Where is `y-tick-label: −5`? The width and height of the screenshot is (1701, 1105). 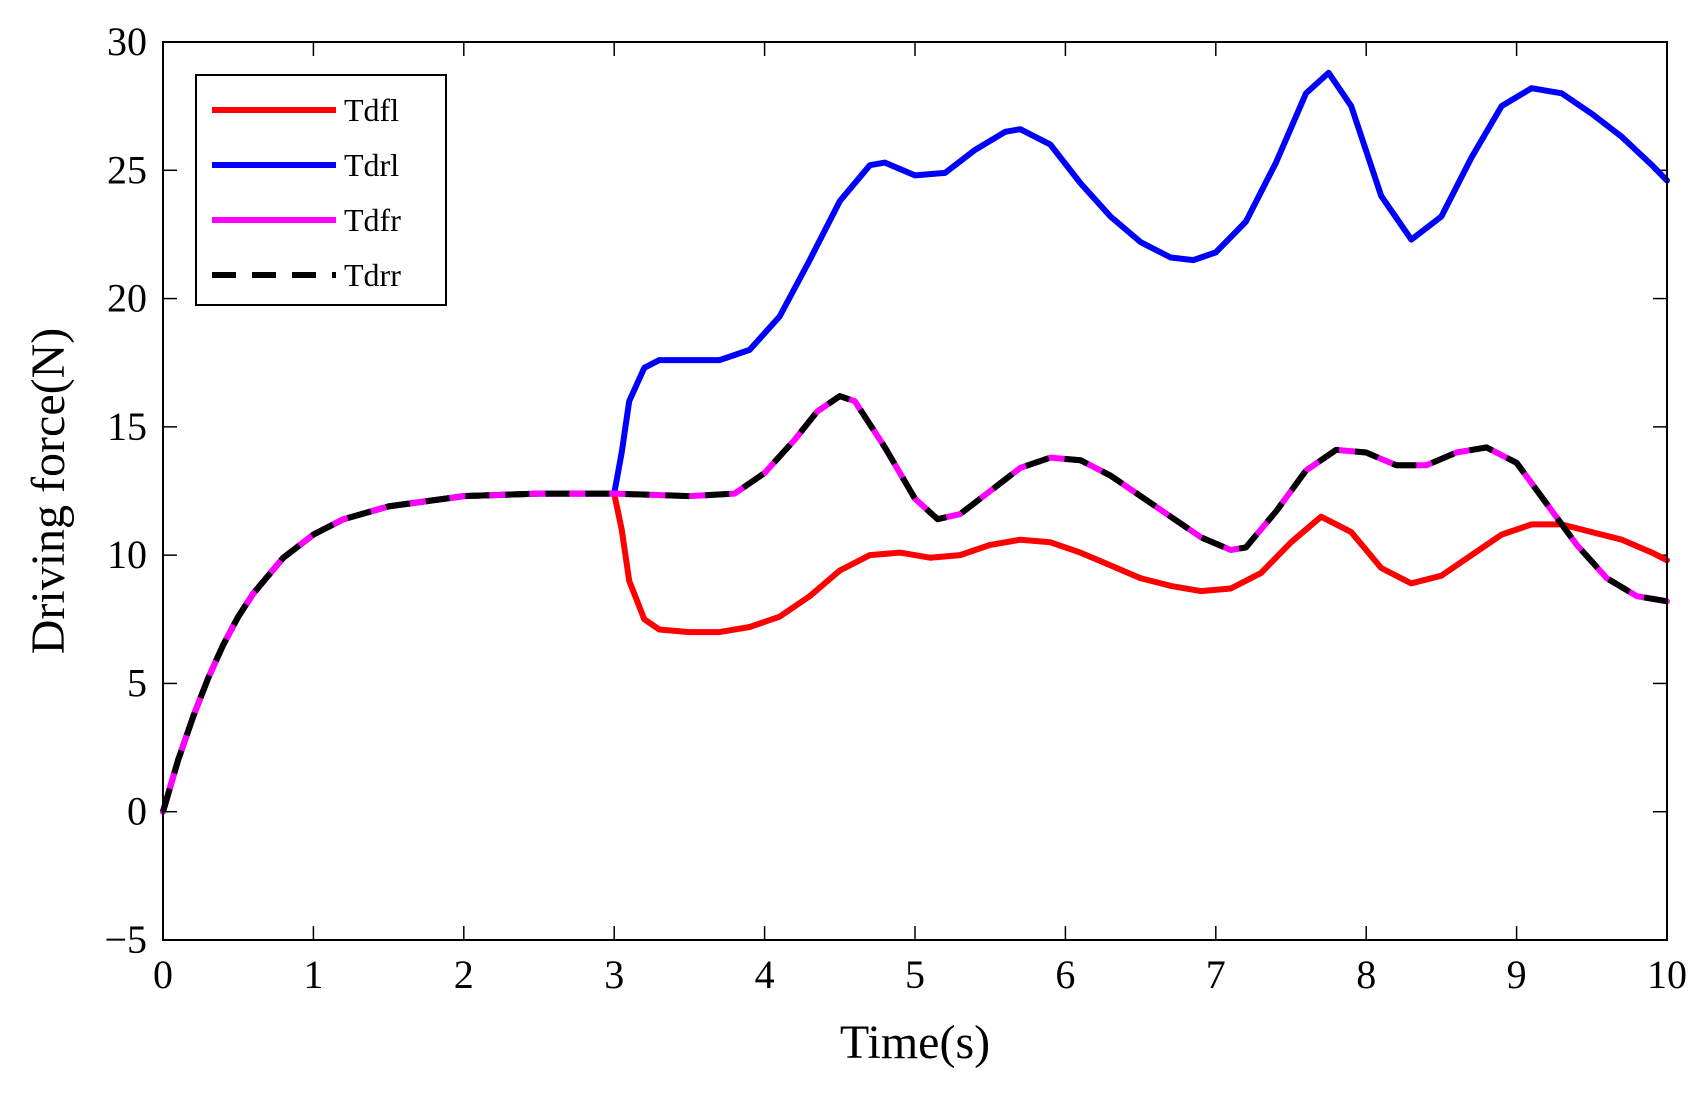 y-tick-label: −5 is located at coordinates (125, 939).